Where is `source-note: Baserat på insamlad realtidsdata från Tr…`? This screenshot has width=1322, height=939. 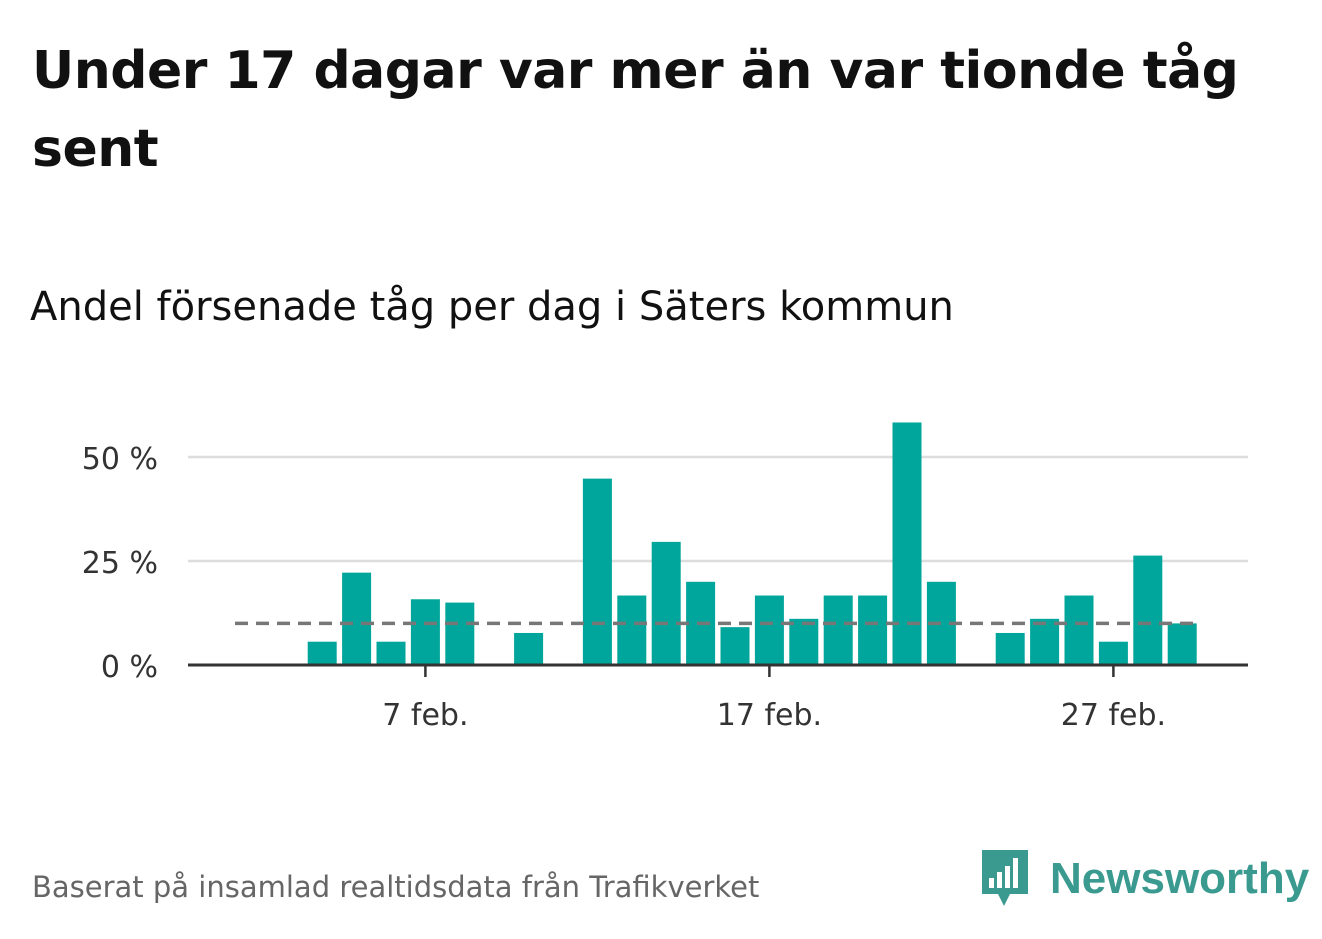
source-note: Baserat på insamlad realtidsdata från Tr… is located at coordinates (396, 887).